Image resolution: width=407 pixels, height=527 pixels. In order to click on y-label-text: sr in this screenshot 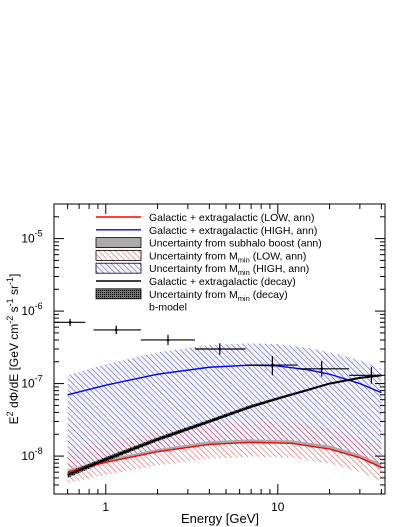, I will do `click(14, 291)`.